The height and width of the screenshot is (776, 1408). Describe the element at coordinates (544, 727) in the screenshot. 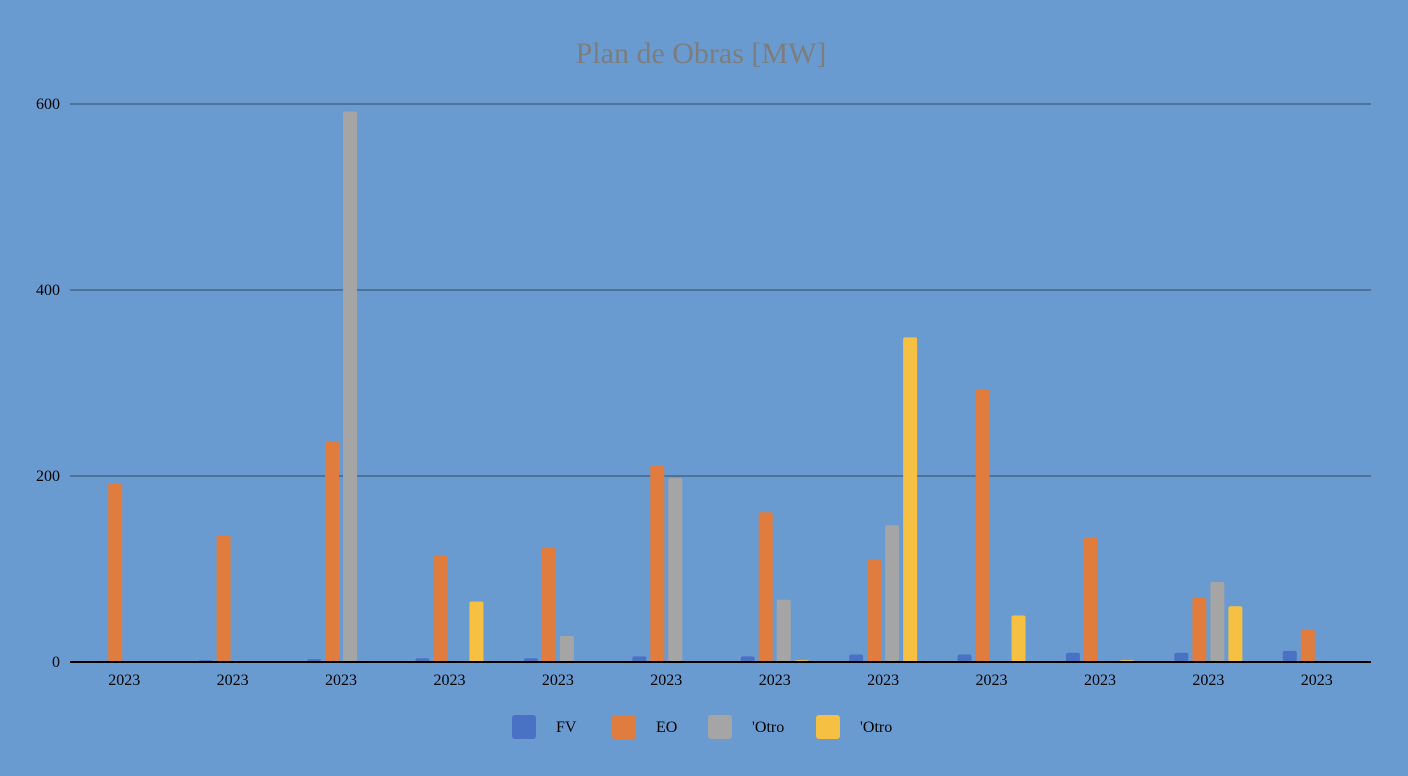

I see `legend-item-1: FV` at that location.